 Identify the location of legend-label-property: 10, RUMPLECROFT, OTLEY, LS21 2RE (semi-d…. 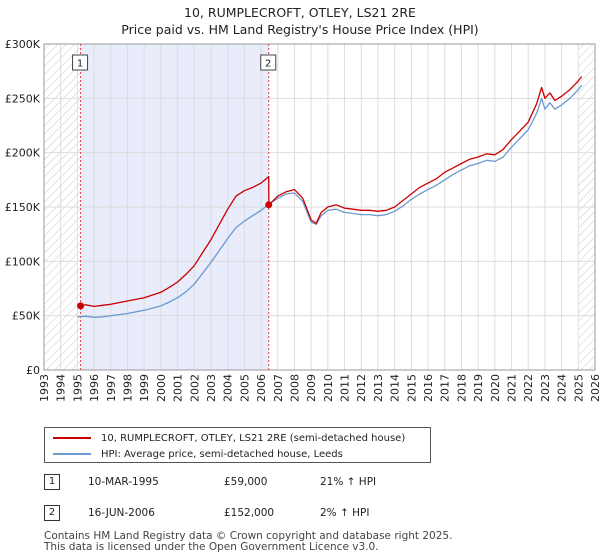
(253, 438).